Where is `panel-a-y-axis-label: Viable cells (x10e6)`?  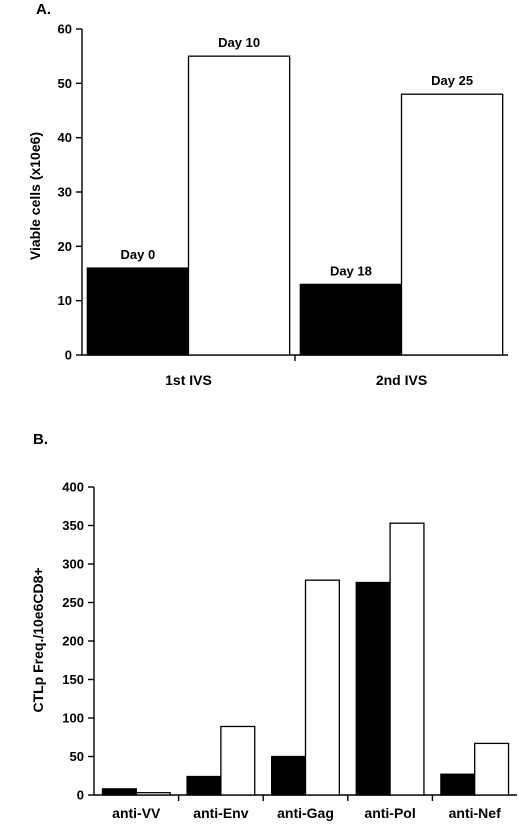 panel-a-y-axis-label: Viable cells (x10e6) is located at coordinates (35, 196).